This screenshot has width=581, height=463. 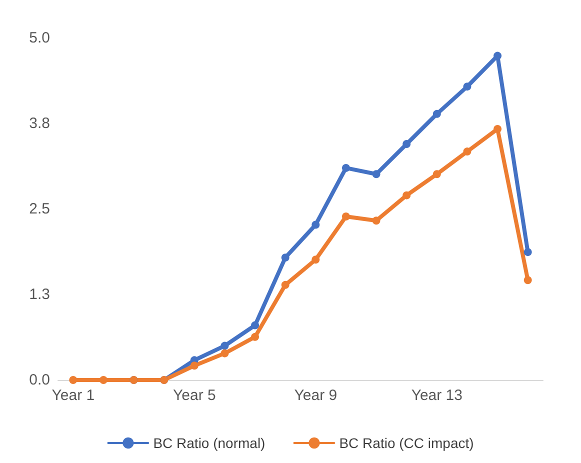 I want to click on y-tick-label: 5.0, so click(x=39, y=38).